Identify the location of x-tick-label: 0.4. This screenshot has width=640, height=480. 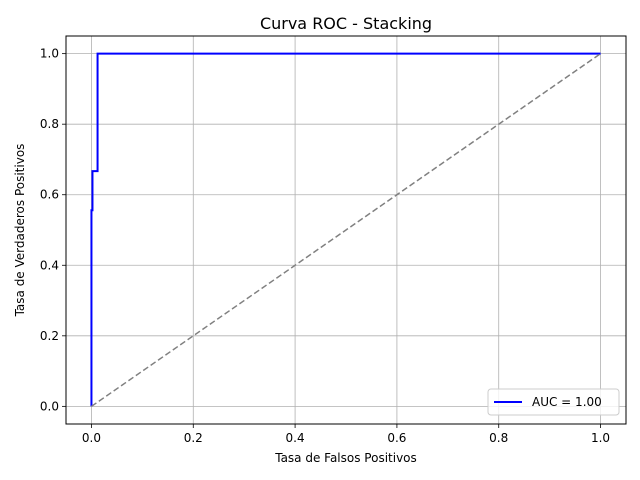
(295, 438).